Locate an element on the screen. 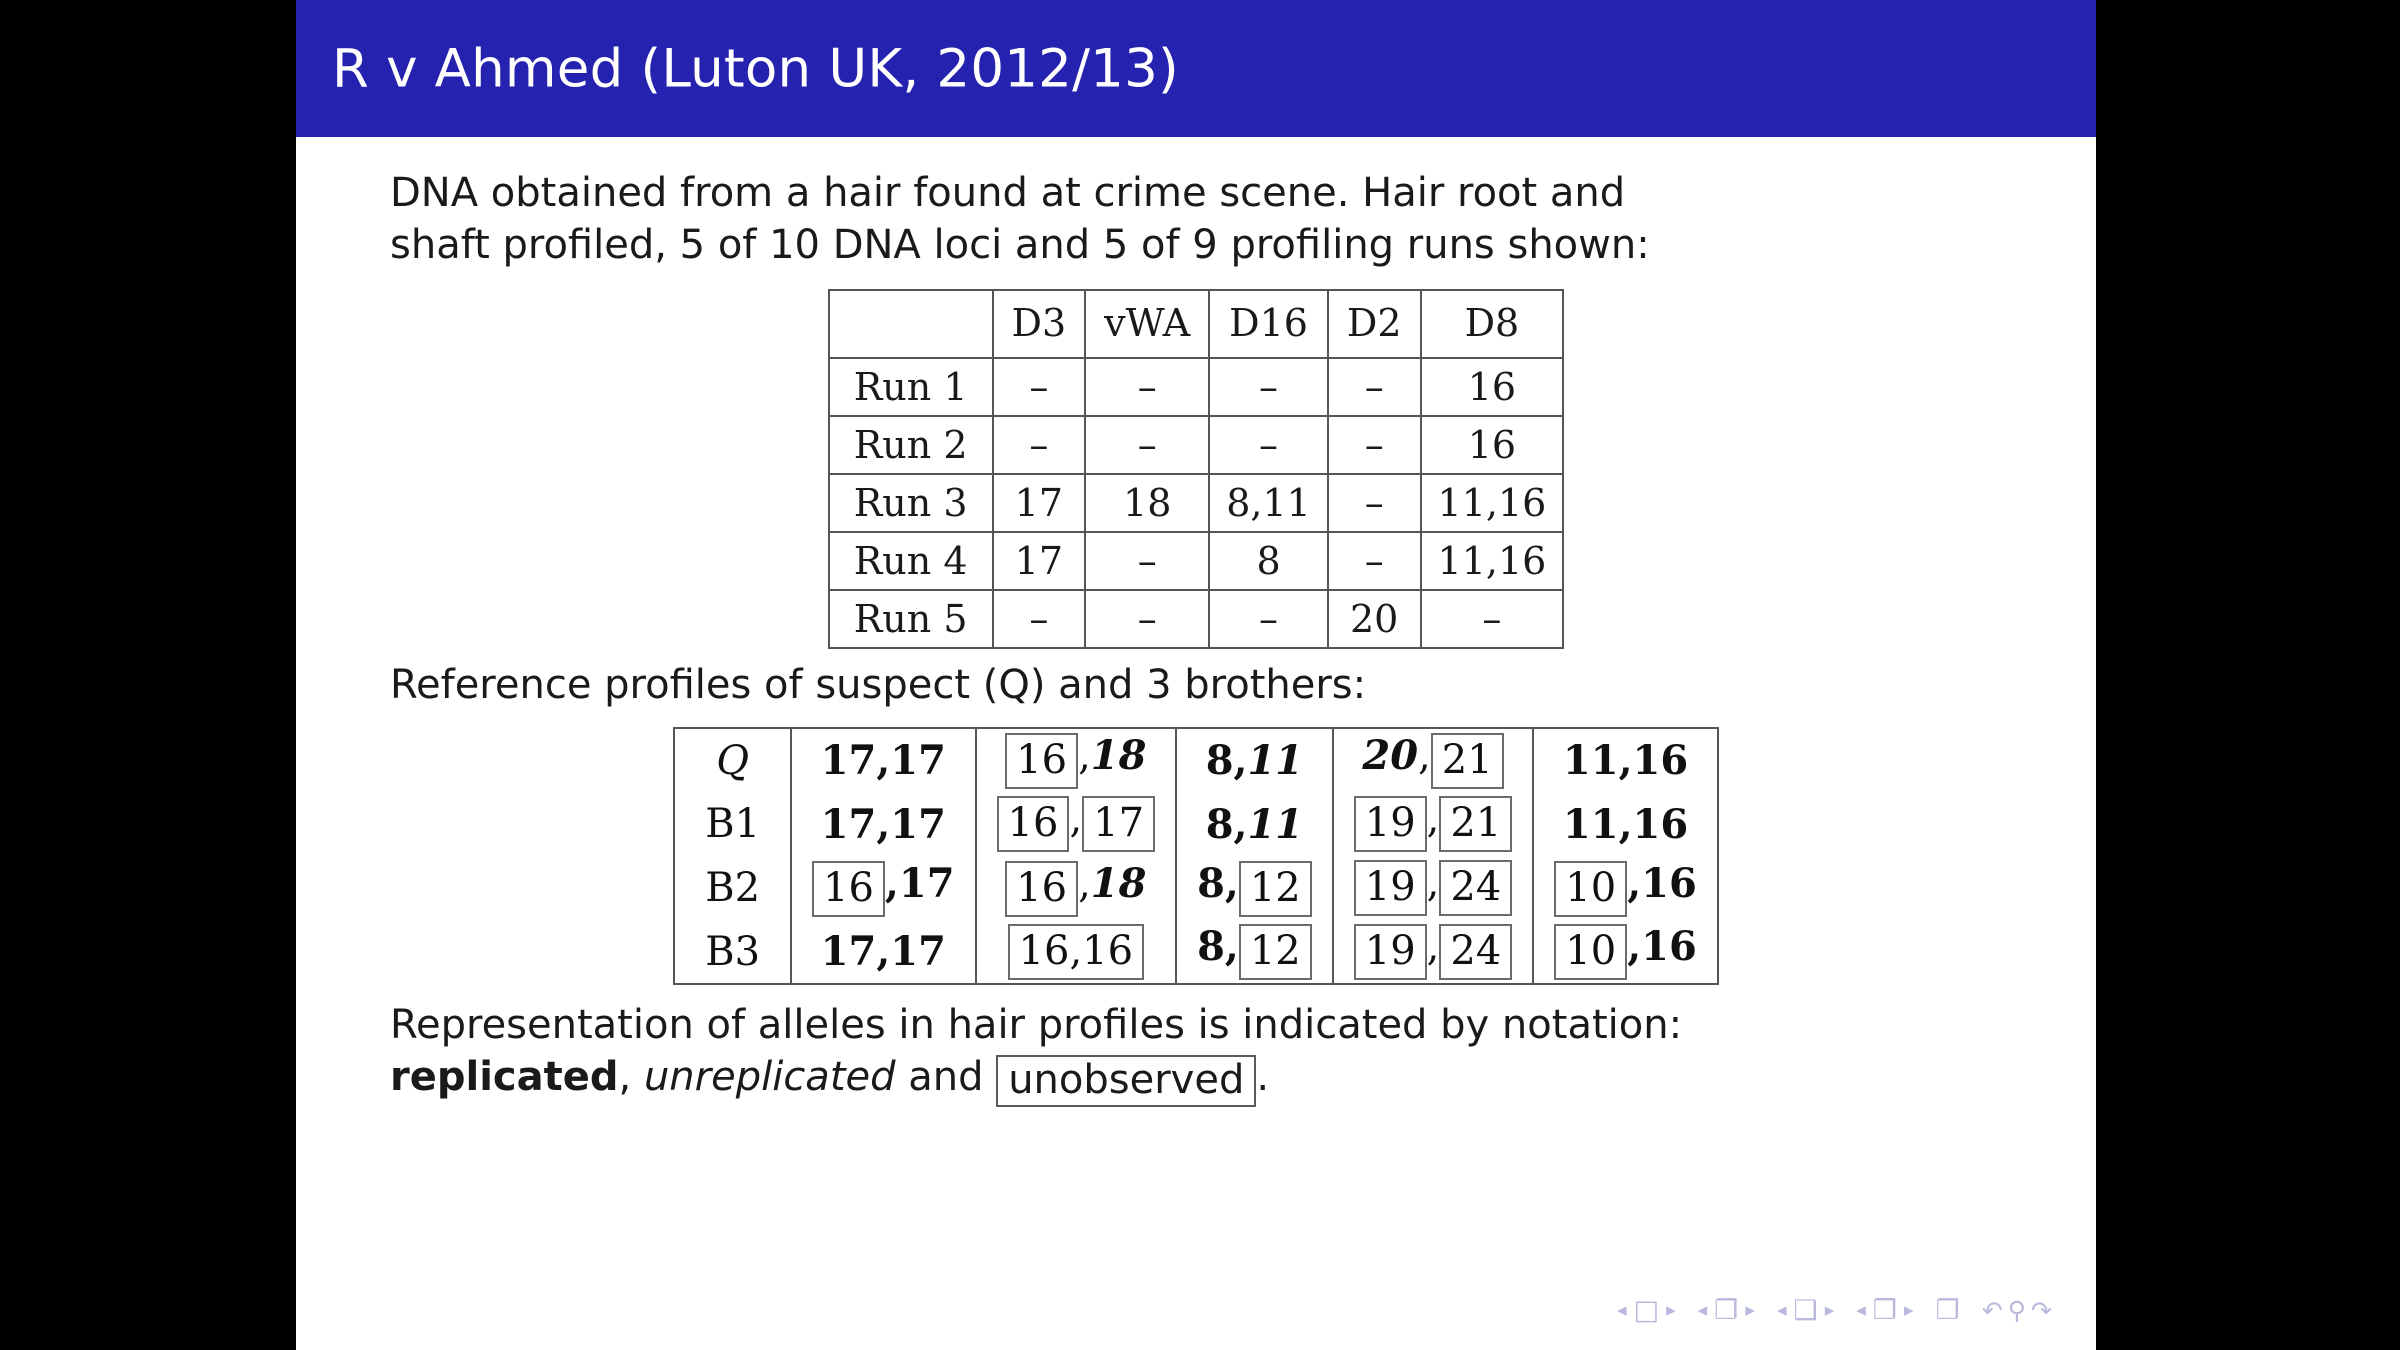  table-row: Run 1– – – –16 is located at coordinates (1196, 387).